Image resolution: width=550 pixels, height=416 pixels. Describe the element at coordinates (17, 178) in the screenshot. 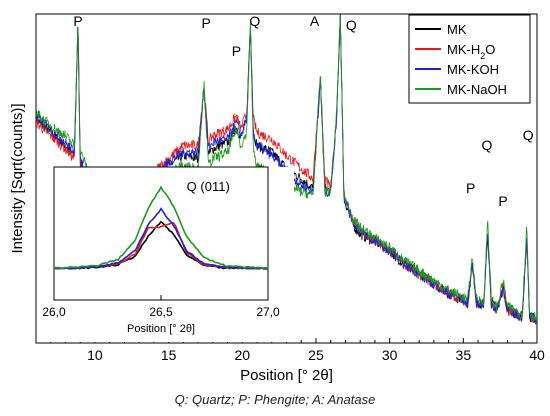

I see `y-axis-label: Intensity [Sqrt(counts)]` at that location.